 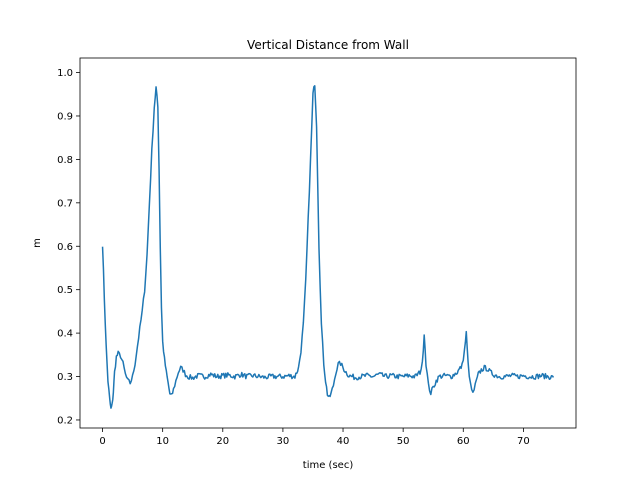 What do you see at coordinates (65, 116) in the screenshot?
I see `y-tick-label-7: 0.9` at bounding box center [65, 116].